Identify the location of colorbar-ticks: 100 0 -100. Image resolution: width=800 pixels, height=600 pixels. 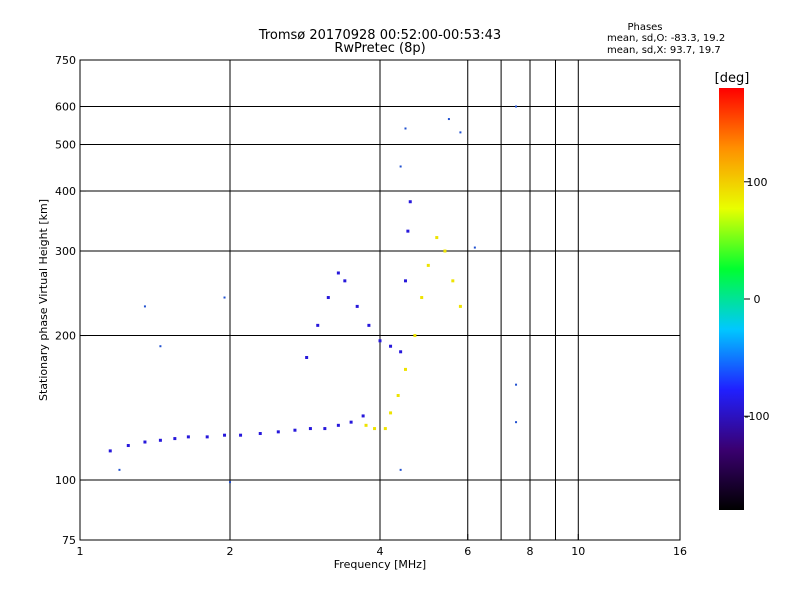
(756, 299).